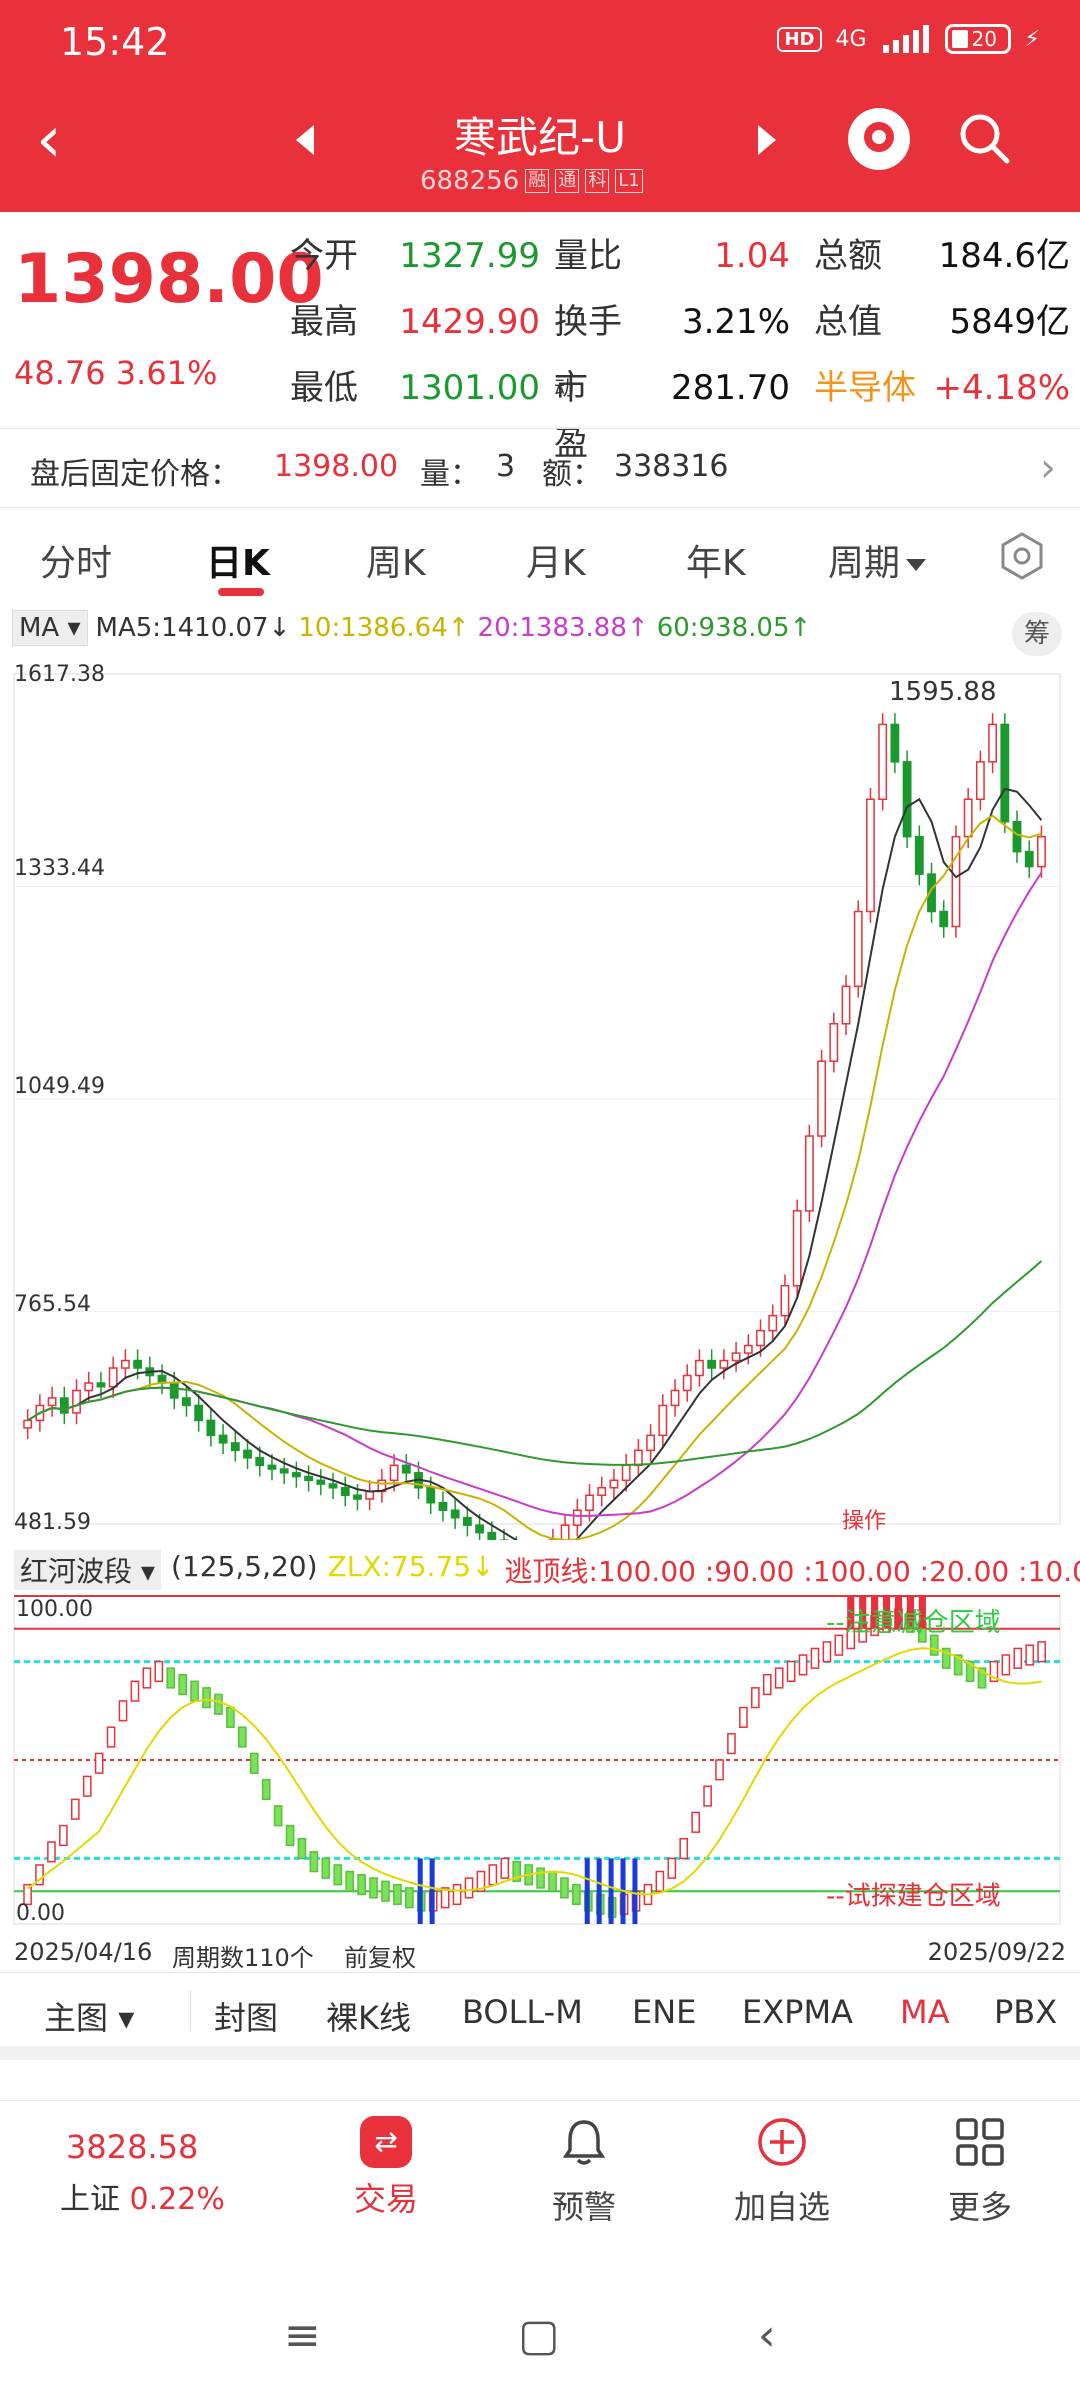  What do you see at coordinates (470, 181) in the screenshot?
I see `stock-code: 688256` at bounding box center [470, 181].